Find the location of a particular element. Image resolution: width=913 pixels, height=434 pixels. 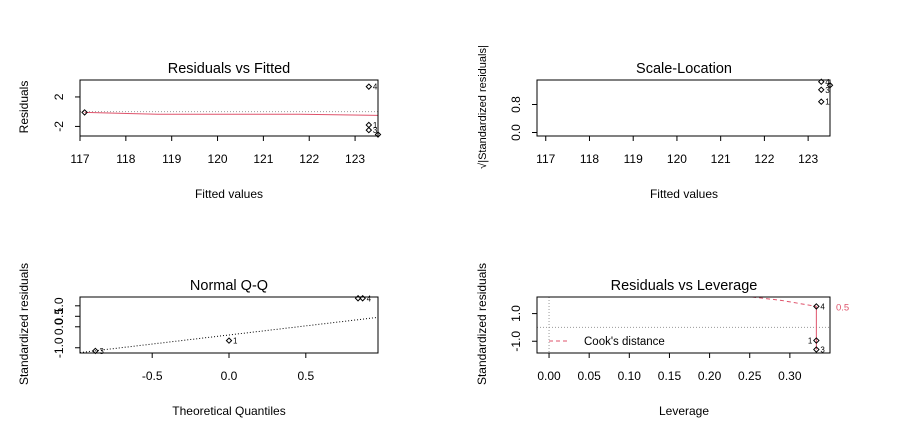

contour-label: 0.5 is located at coordinates (842, 307).